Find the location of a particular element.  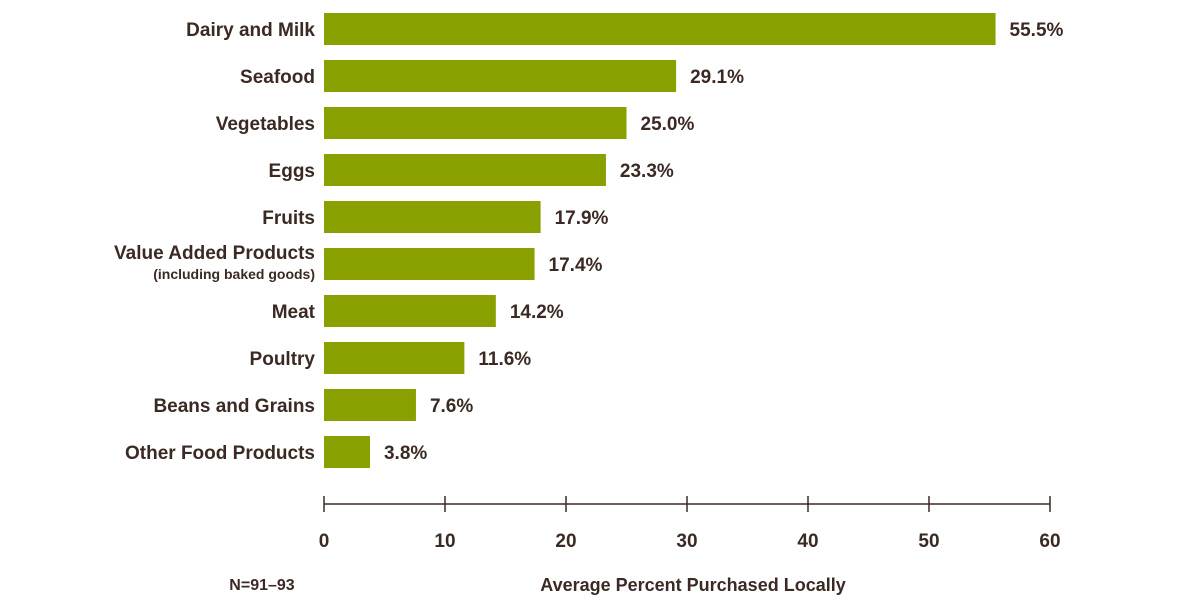

category-label: Other Food Products is located at coordinates (220, 453).